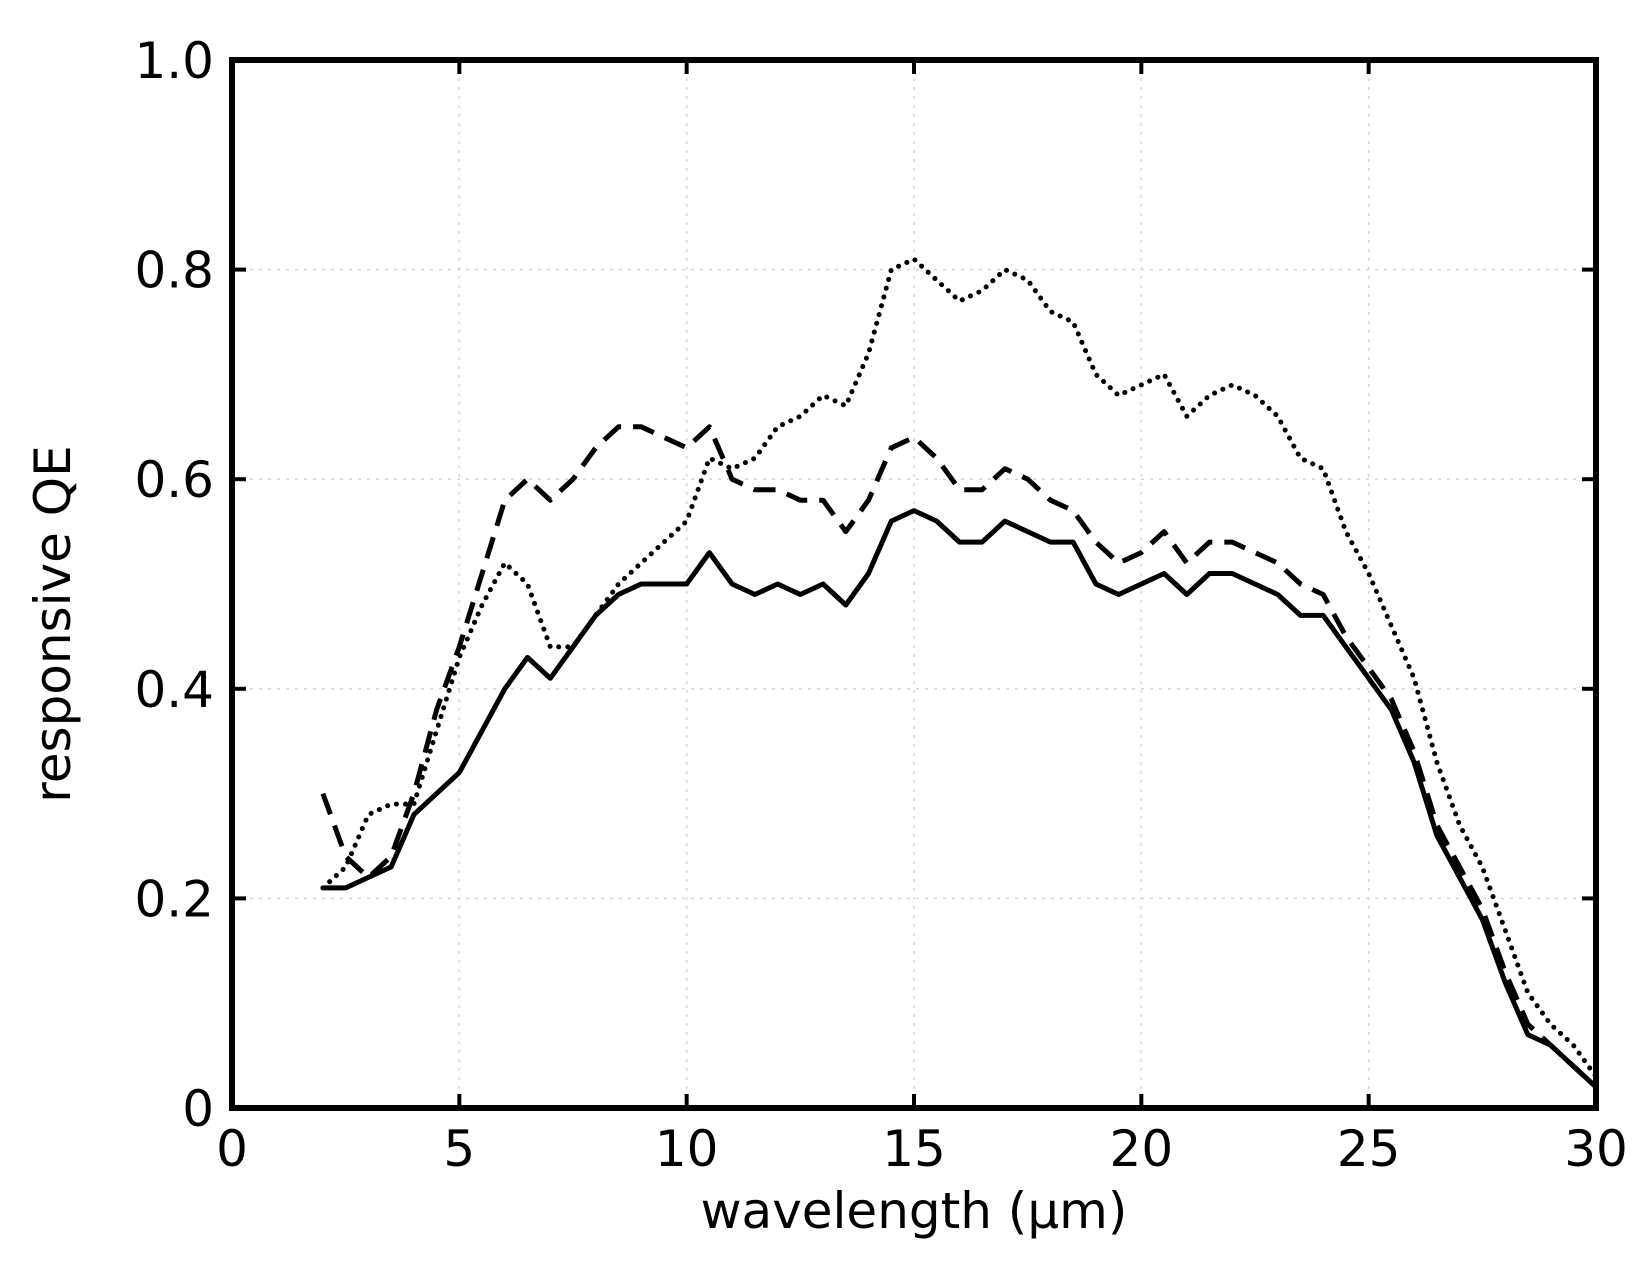 The width and height of the screenshot is (1641, 1266). Describe the element at coordinates (53, 623) in the screenshot. I see `y-axis-title: responsive QE` at that location.